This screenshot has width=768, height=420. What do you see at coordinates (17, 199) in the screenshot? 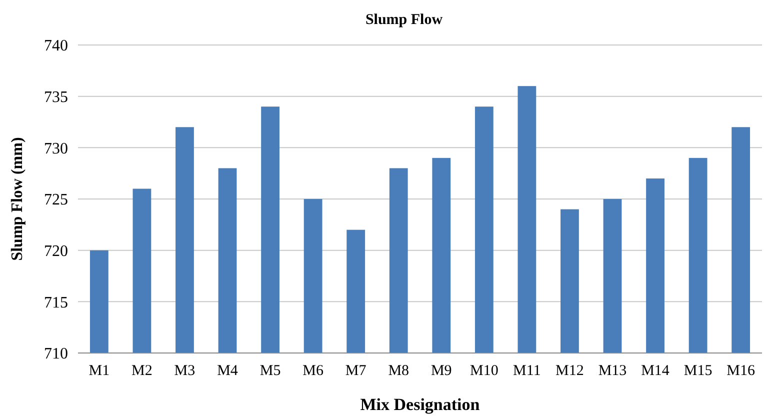
I see `y-axis-title: Slump Flow (mm)` at bounding box center [17, 199].